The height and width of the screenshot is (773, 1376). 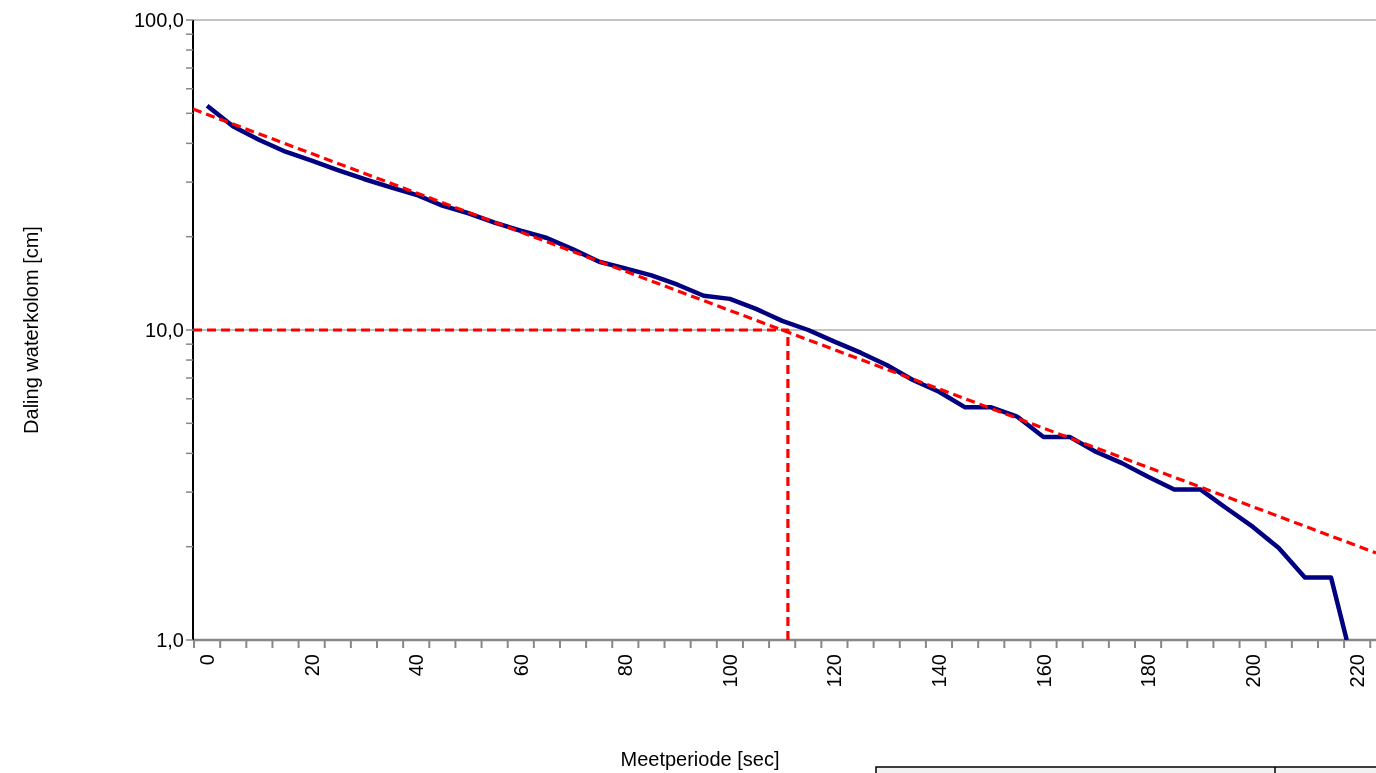 I want to click on x-tick-label: 220, so click(x=1357, y=671).